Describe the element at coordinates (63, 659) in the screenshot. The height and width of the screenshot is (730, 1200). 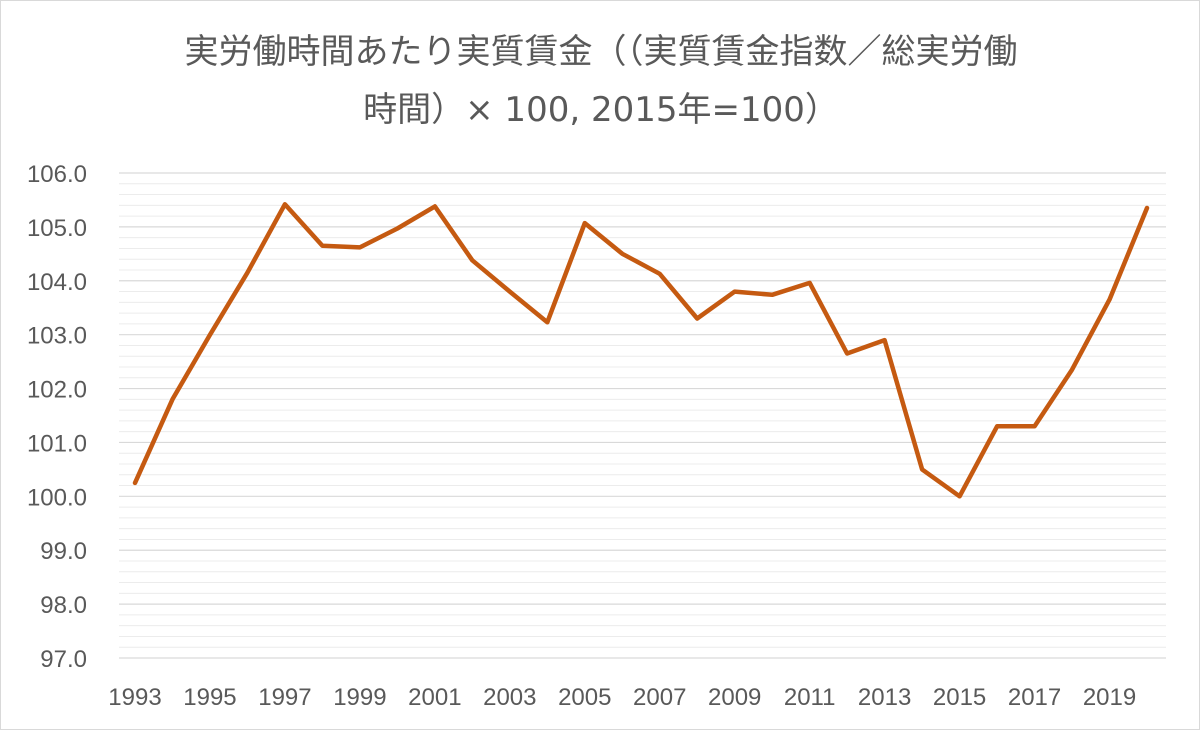
I see `y-tick-label: 97.0` at that location.